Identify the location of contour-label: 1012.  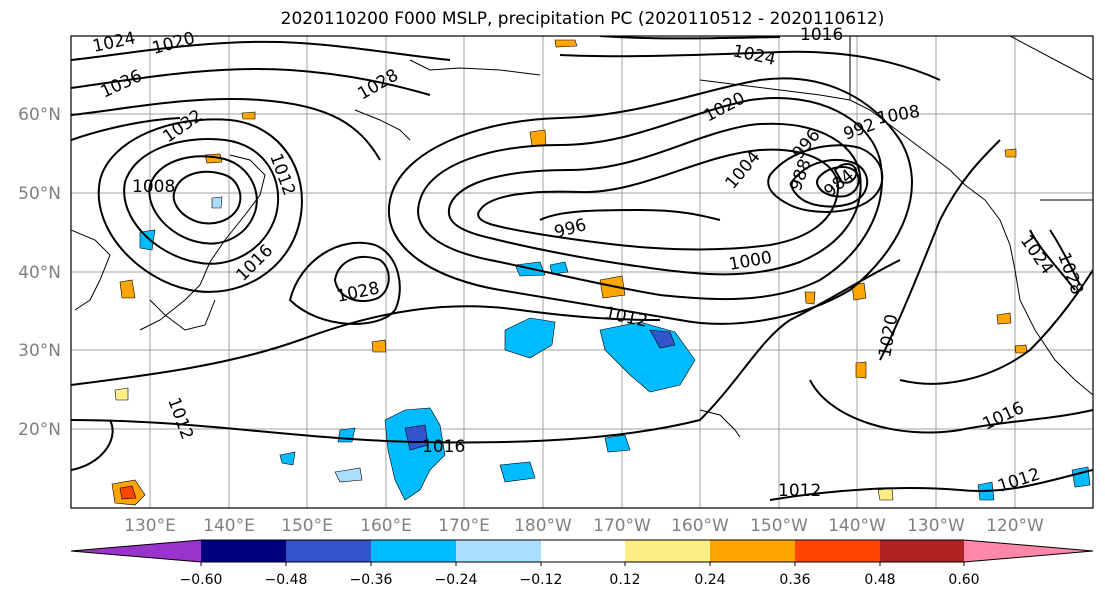
(799, 491).